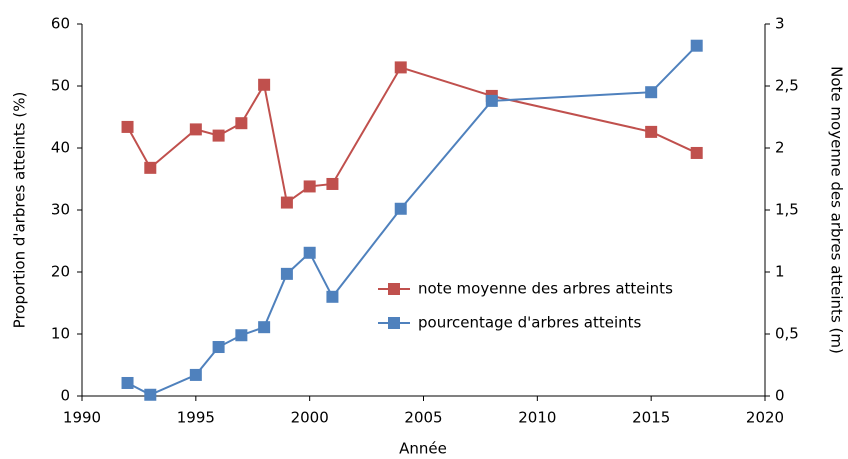 Image resolution: width=848 pixels, height=459 pixels. What do you see at coordinates (20, 210) in the screenshot?
I see `y-axis-title: Proportion d'arbres atteints (%)` at bounding box center [20, 210].